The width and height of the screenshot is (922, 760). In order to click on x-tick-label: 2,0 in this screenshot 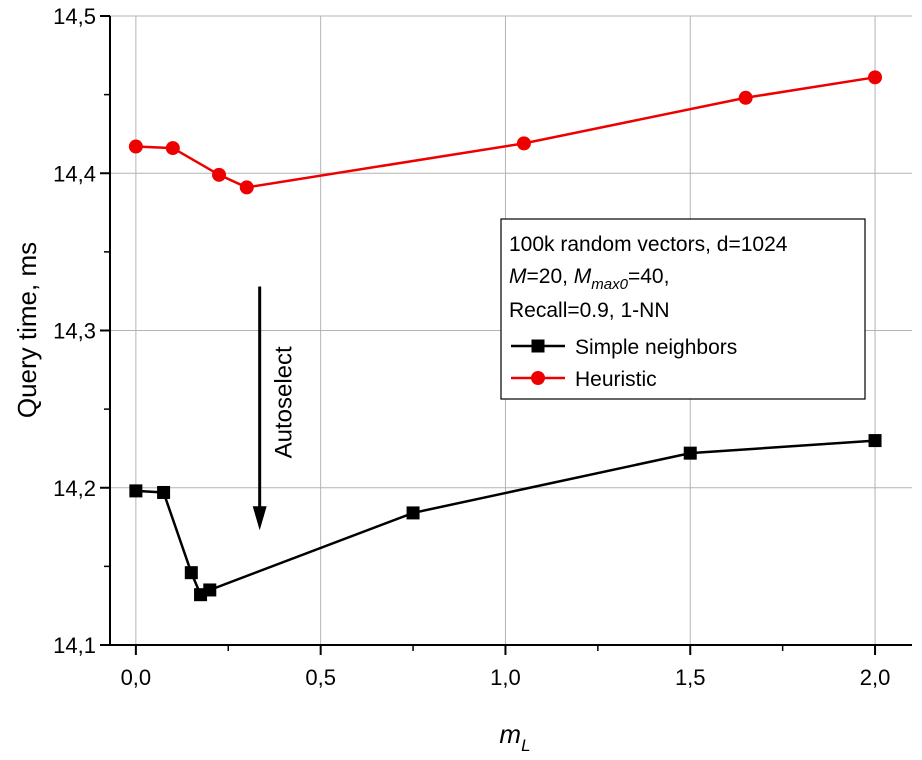, I will do `click(875, 677)`.